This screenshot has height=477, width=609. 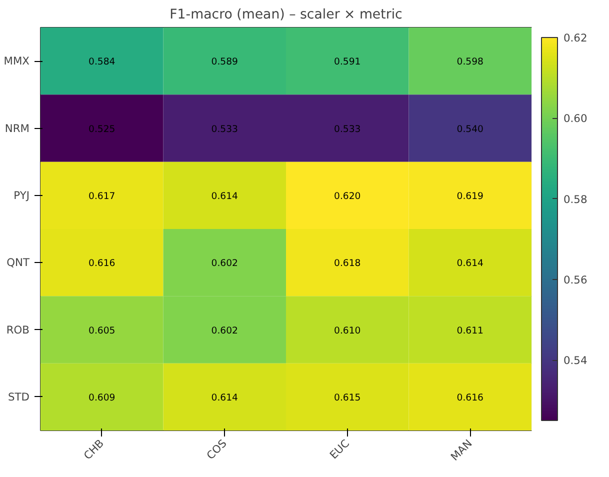 I want to click on data-label: 0.618, so click(x=347, y=264).